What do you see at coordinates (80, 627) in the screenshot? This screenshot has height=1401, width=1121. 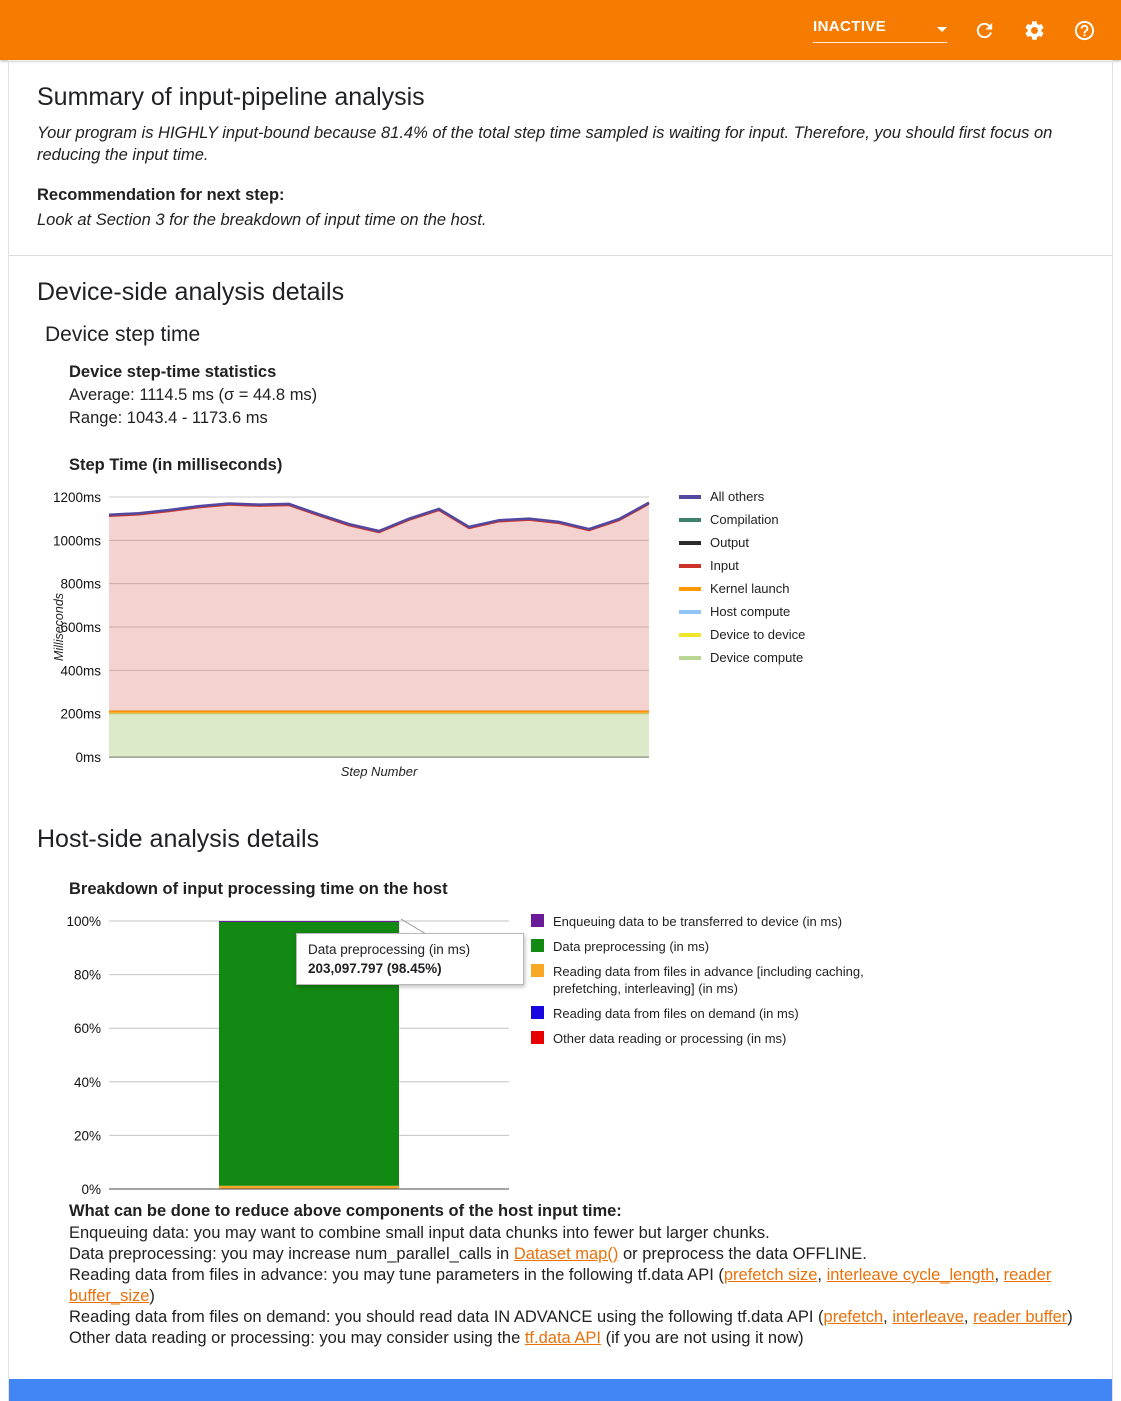 I see `svg-text: 600ms` at bounding box center [80, 627].